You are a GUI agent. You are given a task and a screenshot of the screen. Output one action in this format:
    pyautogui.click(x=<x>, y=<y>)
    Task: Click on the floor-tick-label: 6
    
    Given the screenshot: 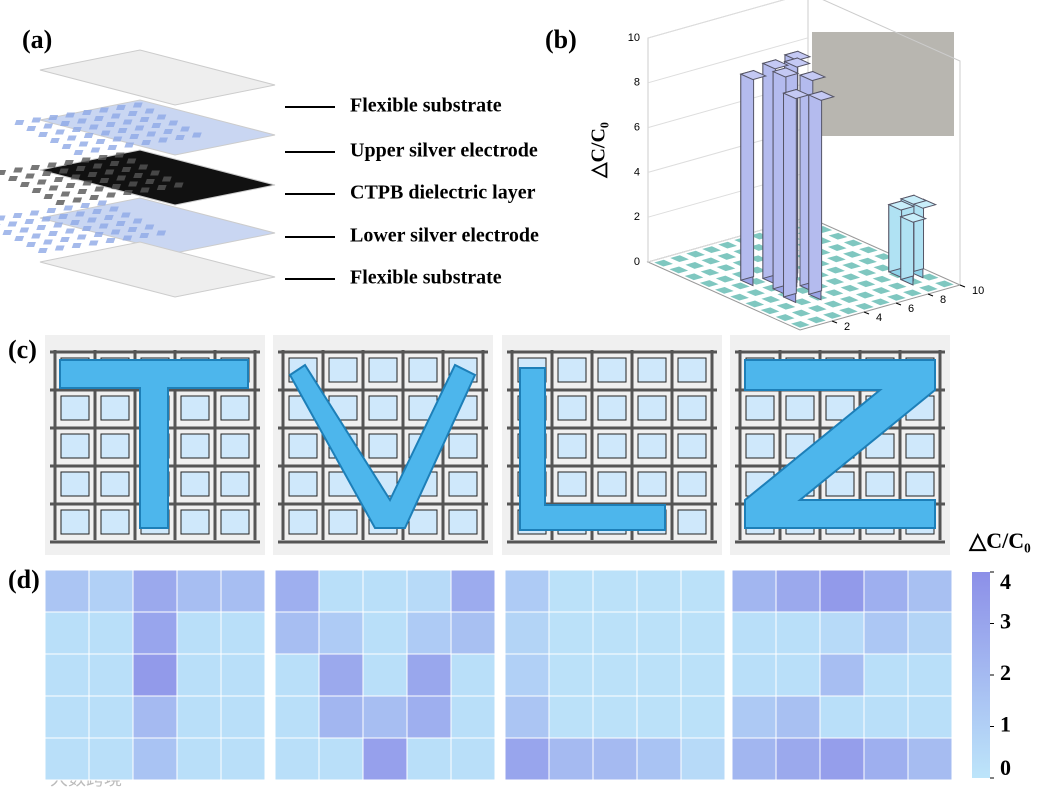 What is the action you would take?
    pyautogui.click(x=911, y=309)
    